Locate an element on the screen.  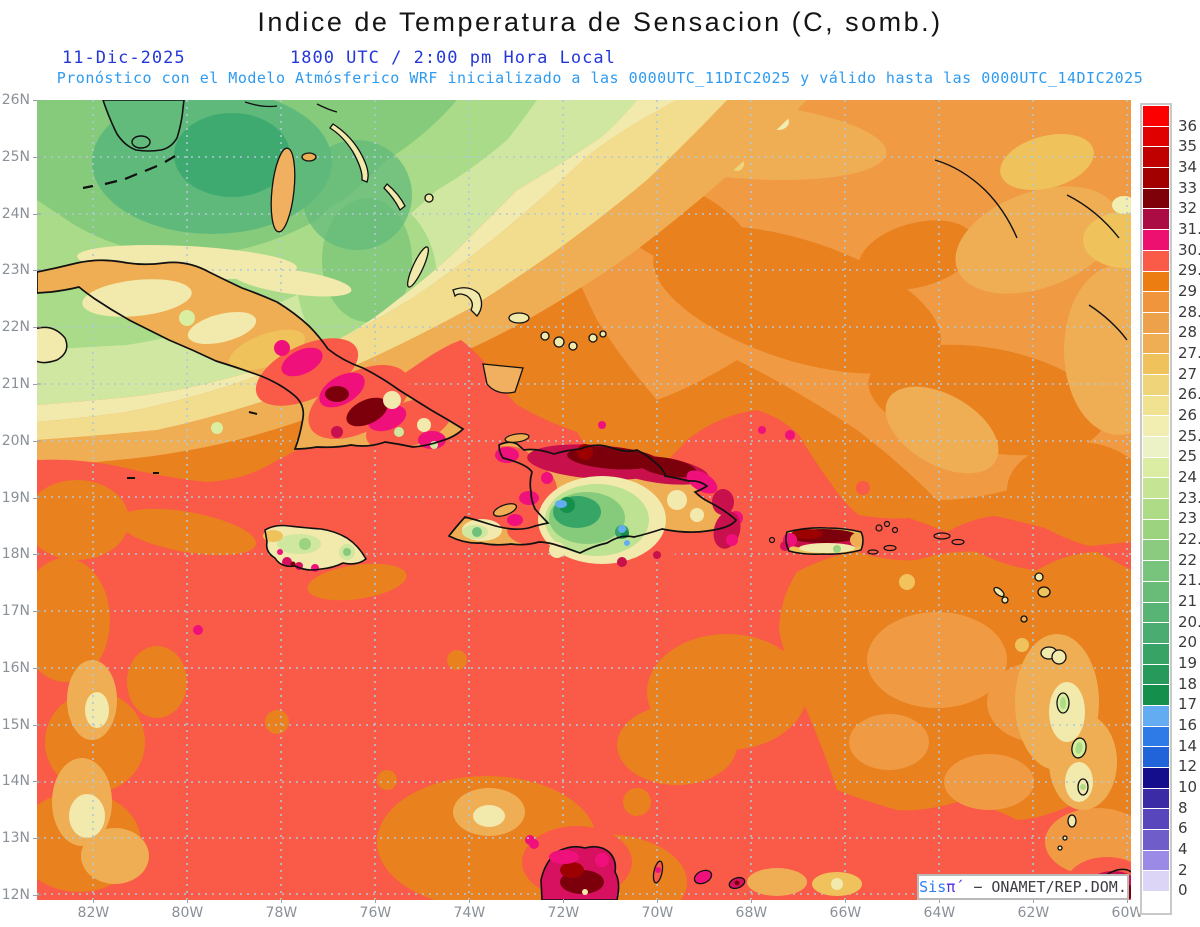
colorbar-tick-label: 26.5 is located at coordinates (1189, 394).